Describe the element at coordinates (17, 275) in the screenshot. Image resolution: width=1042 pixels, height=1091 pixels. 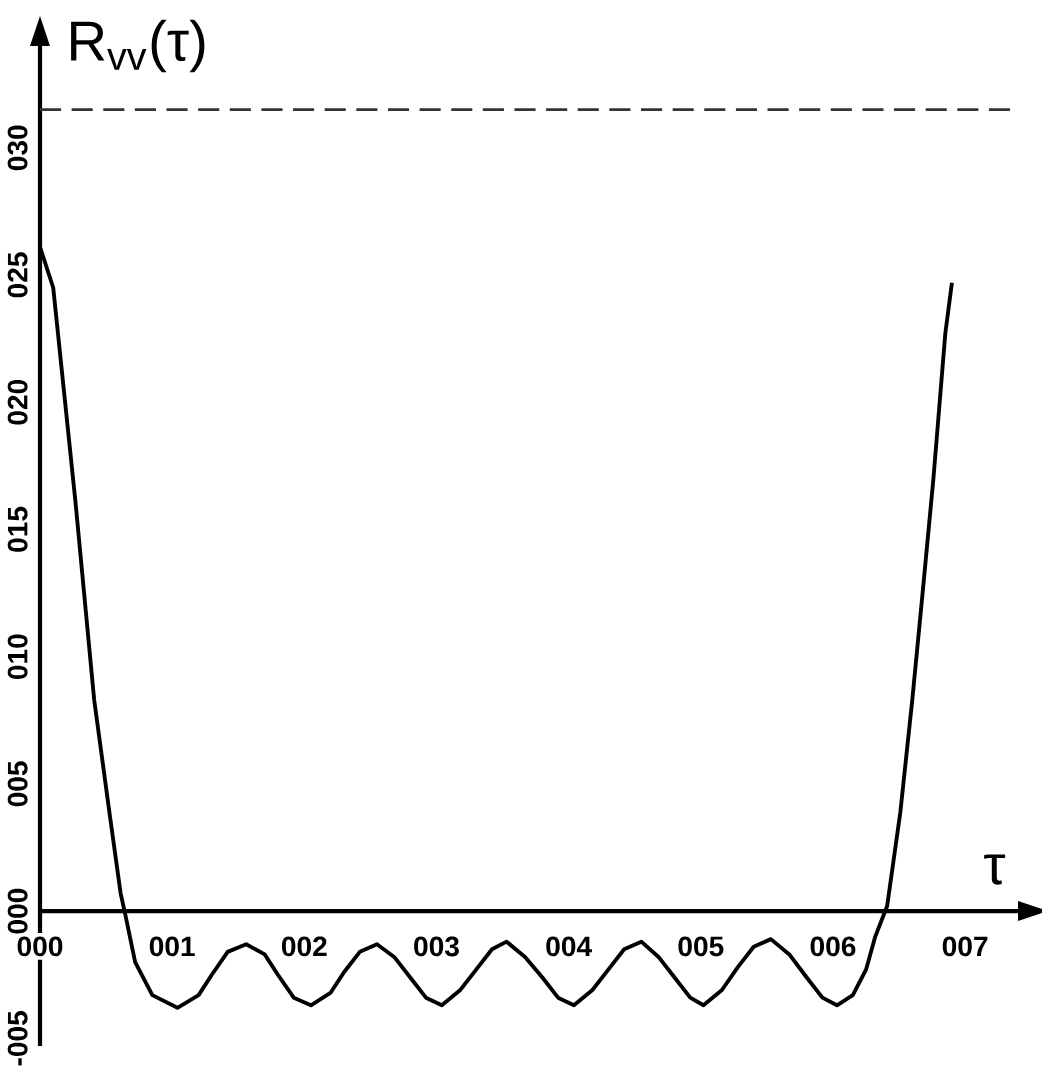
I see `y-tick-label: 025` at that location.